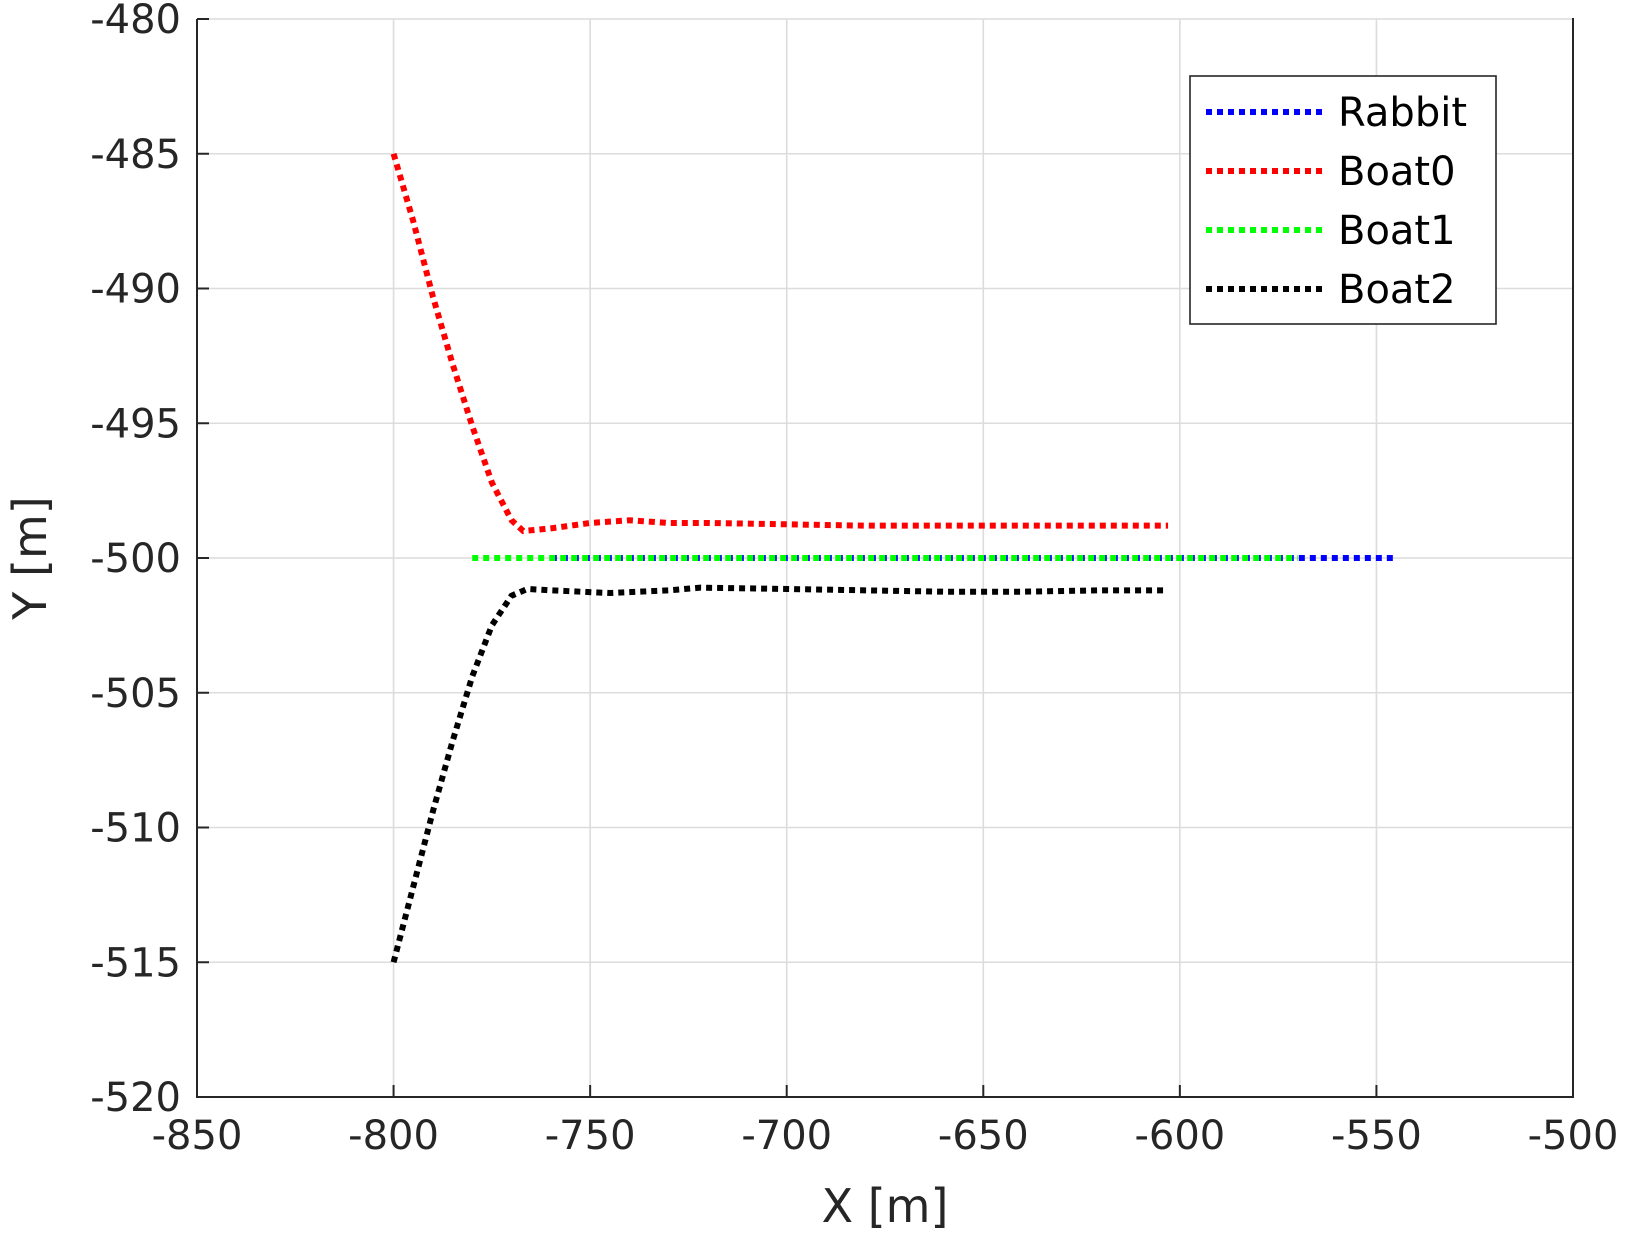 Image resolution: width=1626 pixels, height=1242 pixels. I want to click on y-tick-label: -480, so click(135, 21).